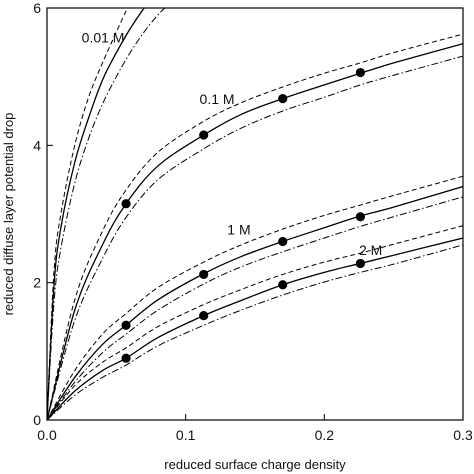  I want to click on y-tick-label: 4, so click(37, 145).